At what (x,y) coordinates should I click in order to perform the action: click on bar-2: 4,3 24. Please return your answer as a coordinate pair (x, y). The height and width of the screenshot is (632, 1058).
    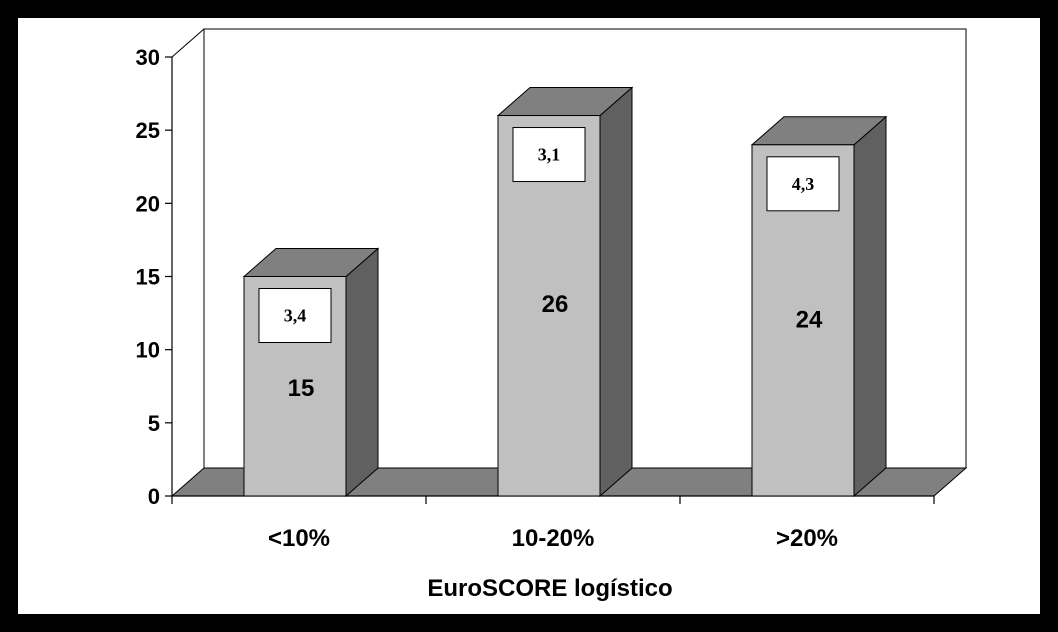
    Looking at the image, I should click on (819, 306).